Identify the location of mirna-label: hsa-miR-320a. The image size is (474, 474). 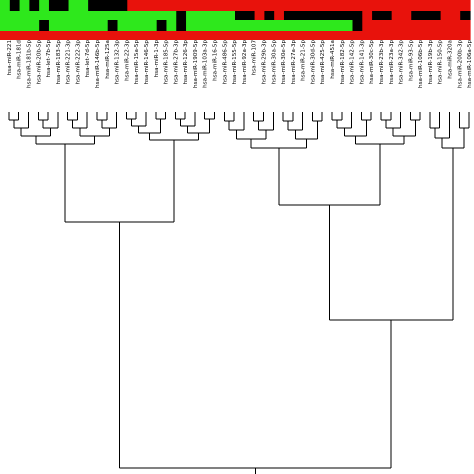
(451, 59).